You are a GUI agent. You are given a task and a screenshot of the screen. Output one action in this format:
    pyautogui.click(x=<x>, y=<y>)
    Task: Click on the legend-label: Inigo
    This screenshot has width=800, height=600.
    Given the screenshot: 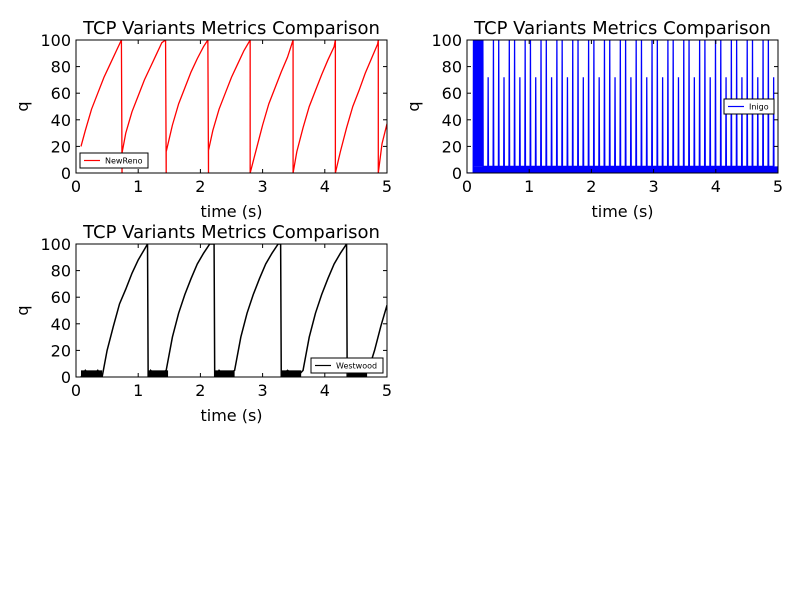 What is the action you would take?
    pyautogui.click(x=759, y=107)
    